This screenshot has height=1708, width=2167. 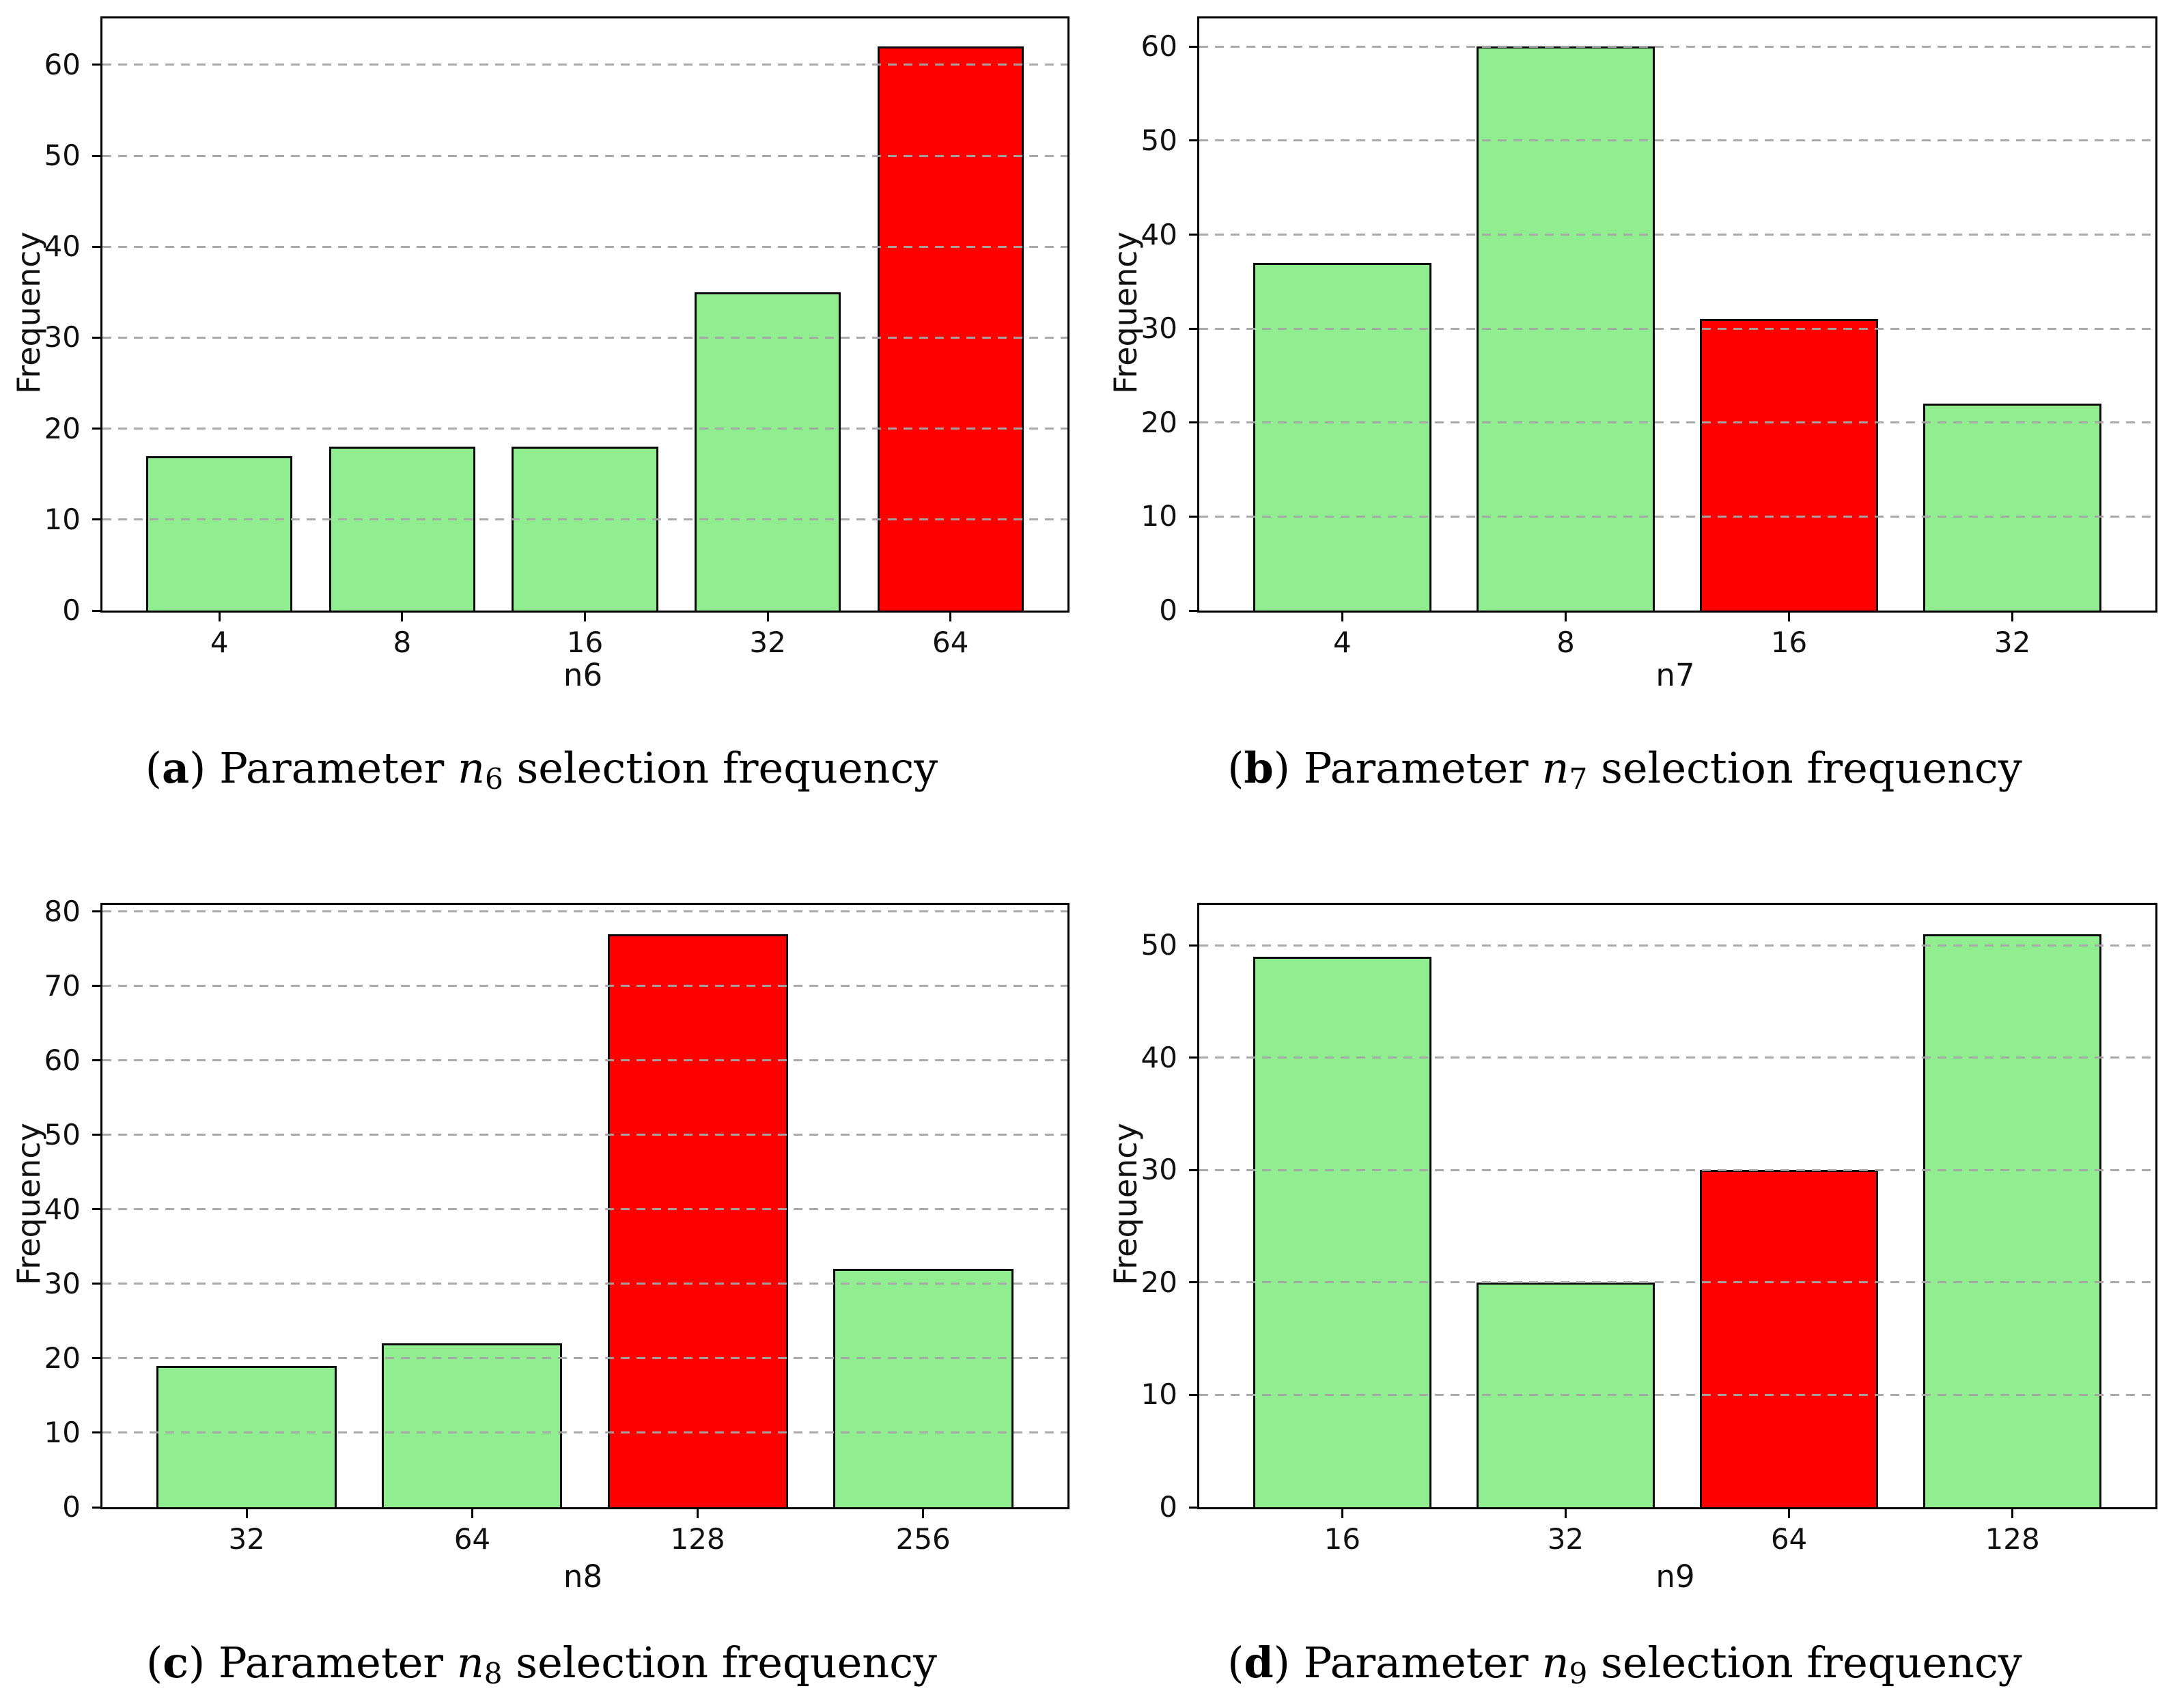 I want to click on subfigure-caption-a: (a) Parameter n6 selection frequency, so click(x=541, y=769).